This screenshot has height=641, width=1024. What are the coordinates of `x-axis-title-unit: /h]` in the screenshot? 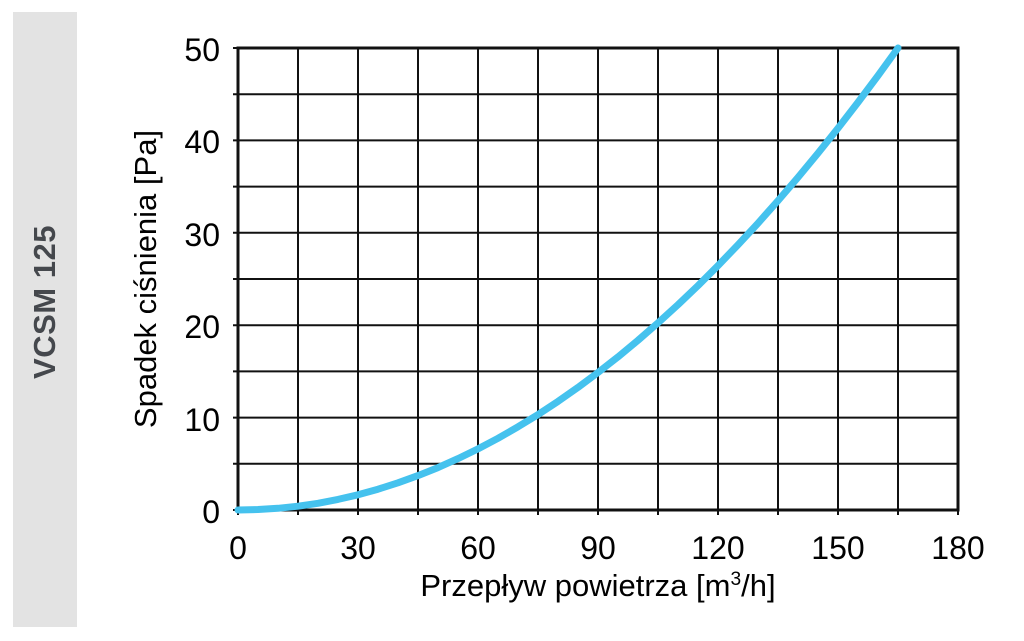 It's located at (758, 585).